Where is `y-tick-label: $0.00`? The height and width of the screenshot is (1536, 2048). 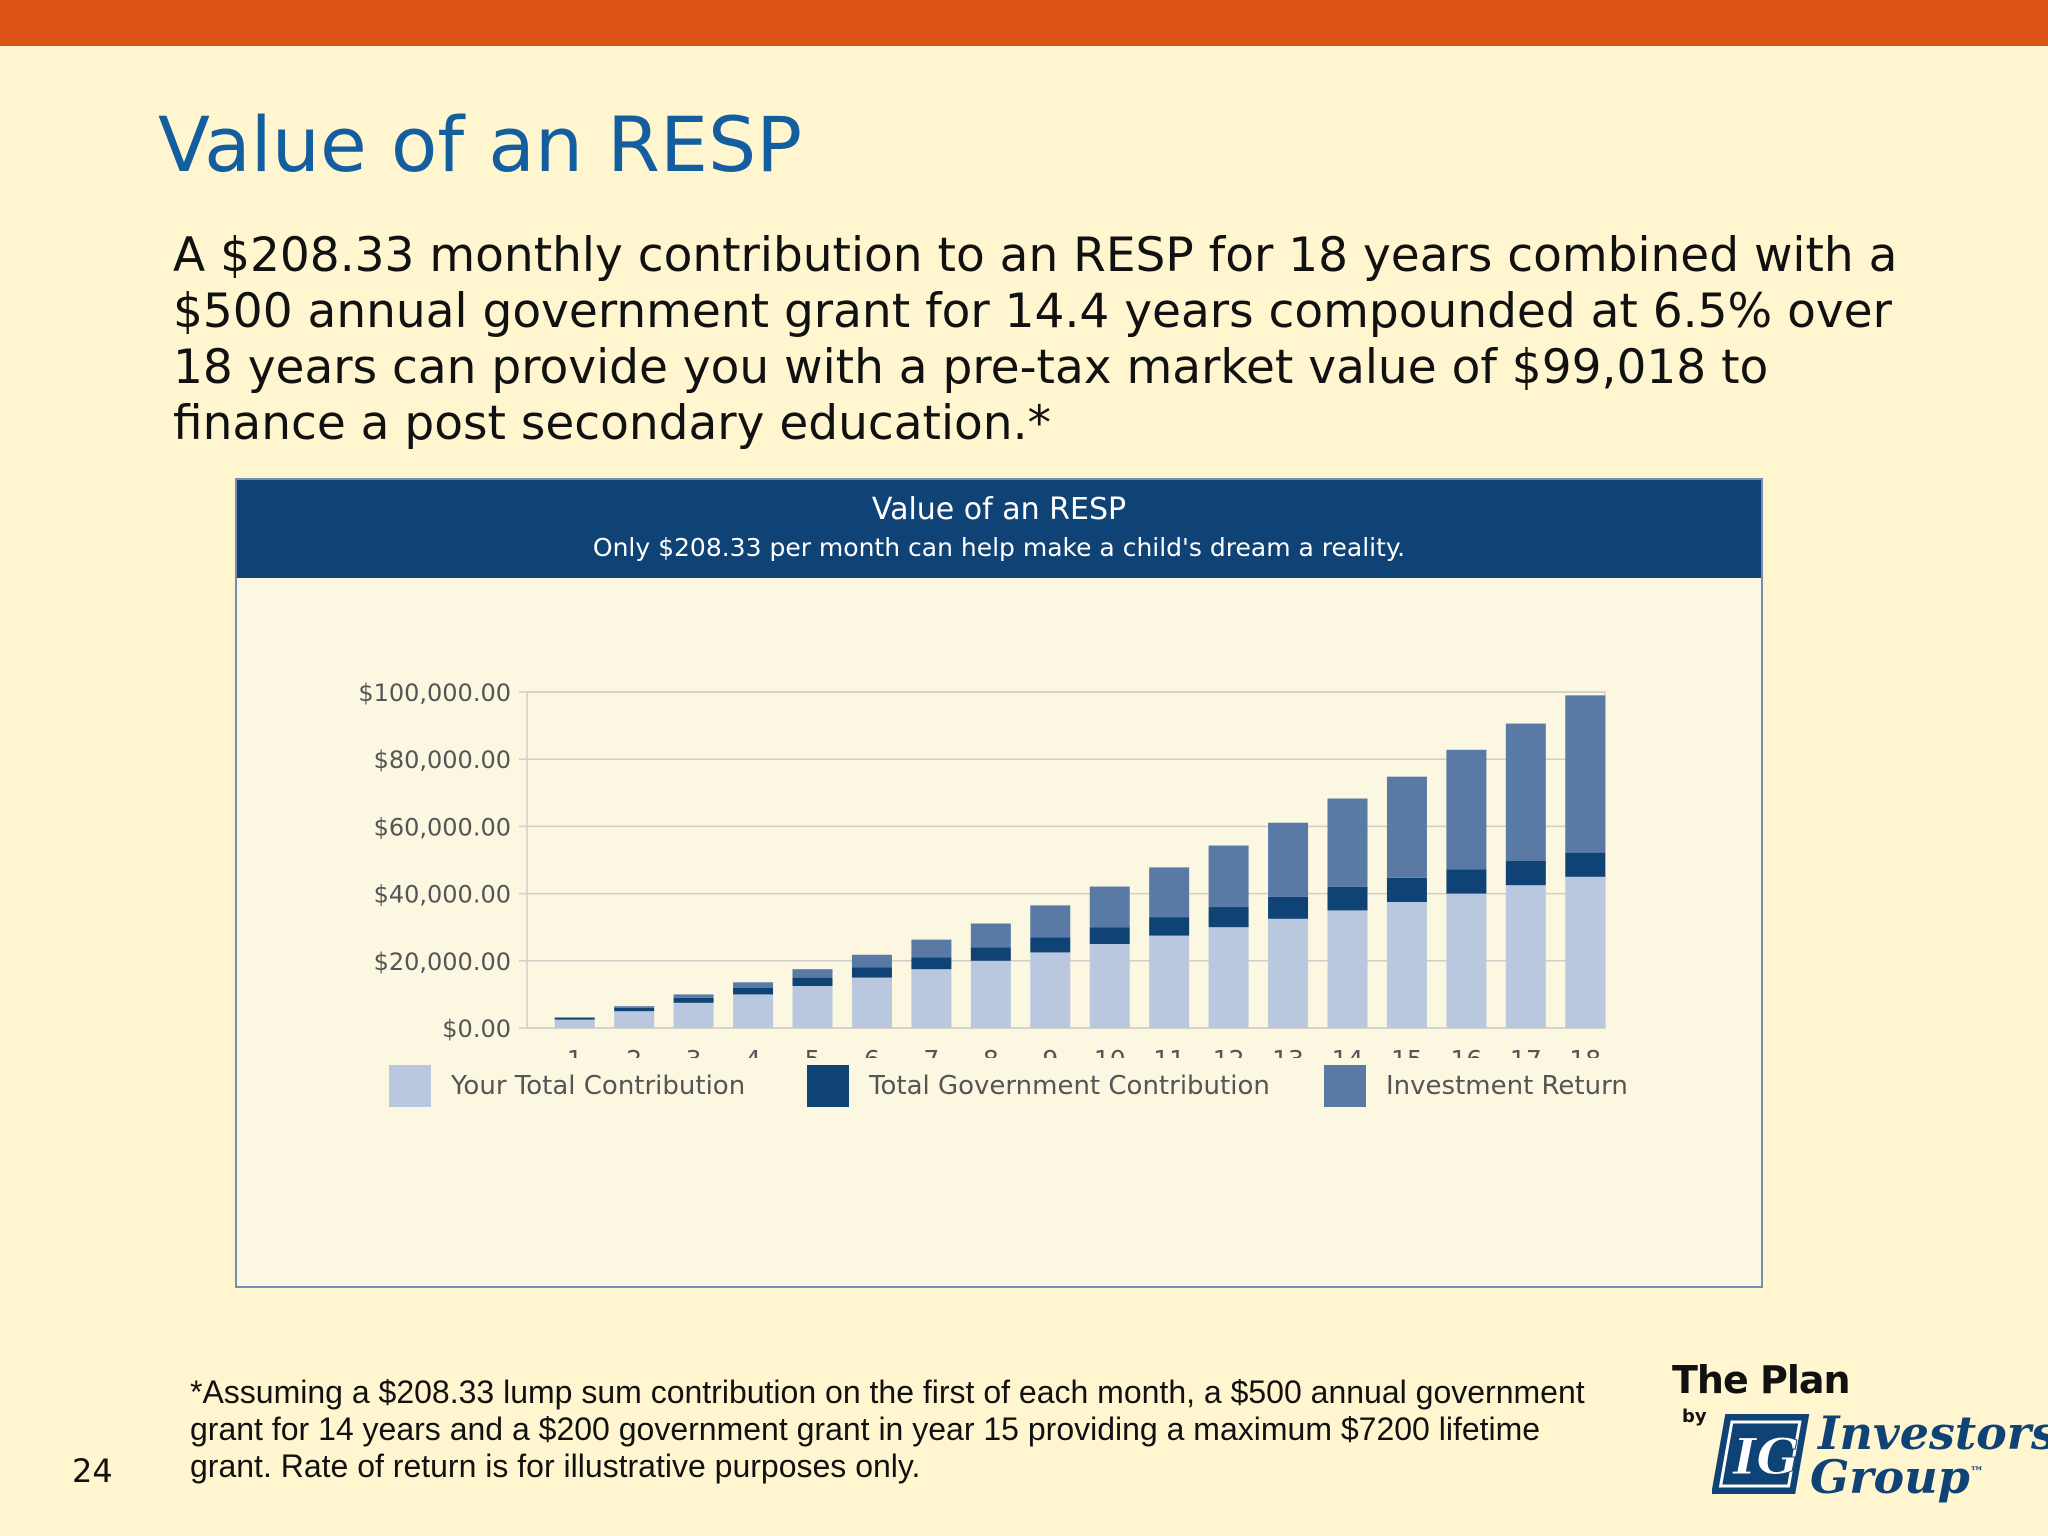 y-tick-label: $0.00 is located at coordinates (476, 1029).